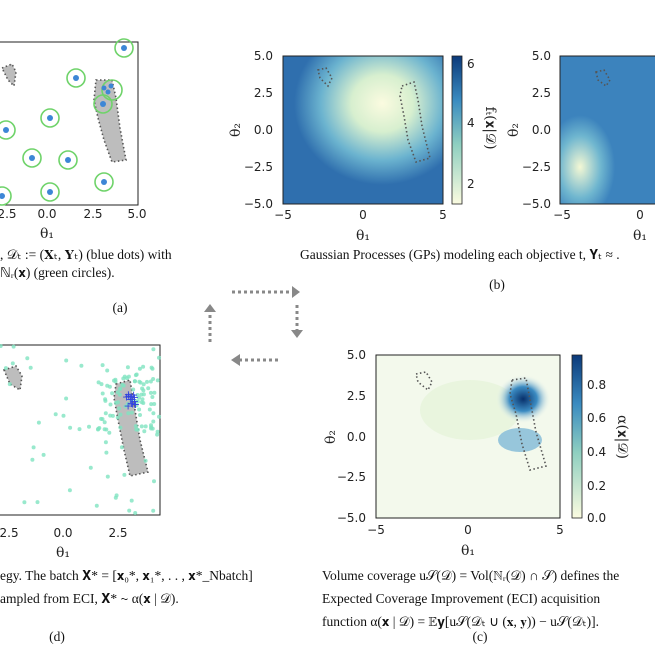  I want to click on x-tick-label: 5, so click(560, 530).